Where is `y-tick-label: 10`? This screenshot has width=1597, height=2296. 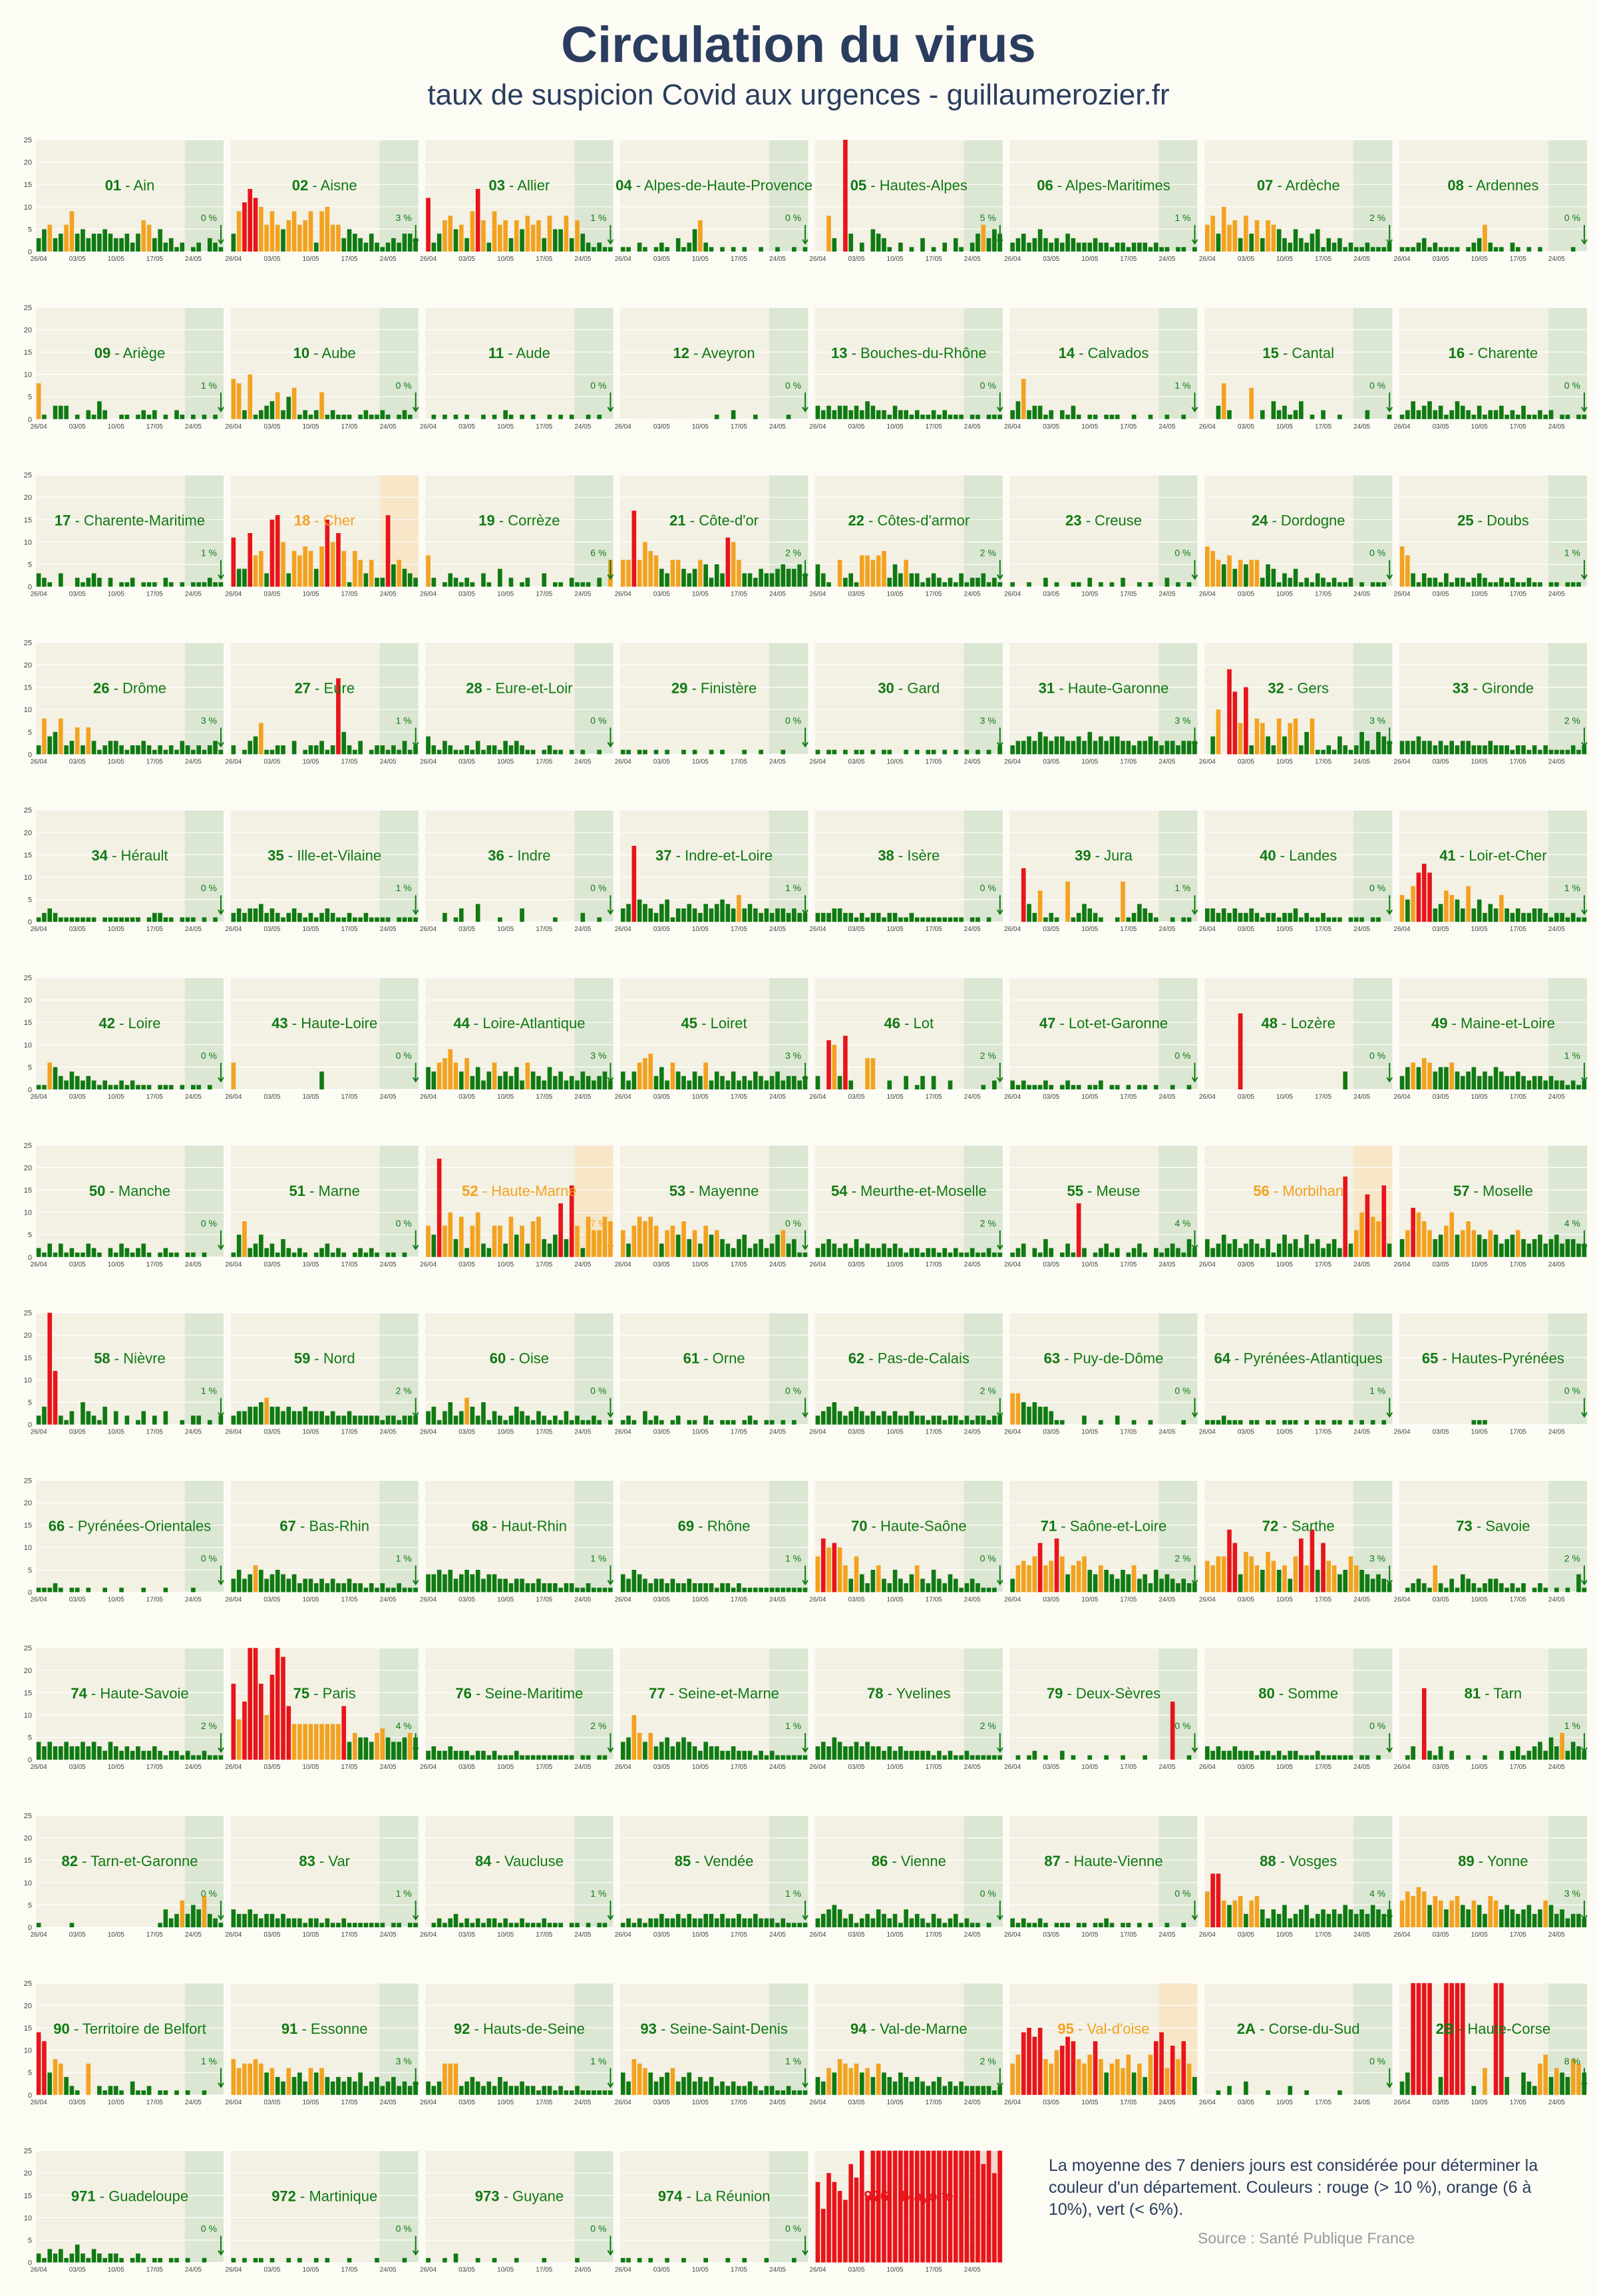
y-tick-label: 10 is located at coordinates (28, 1380).